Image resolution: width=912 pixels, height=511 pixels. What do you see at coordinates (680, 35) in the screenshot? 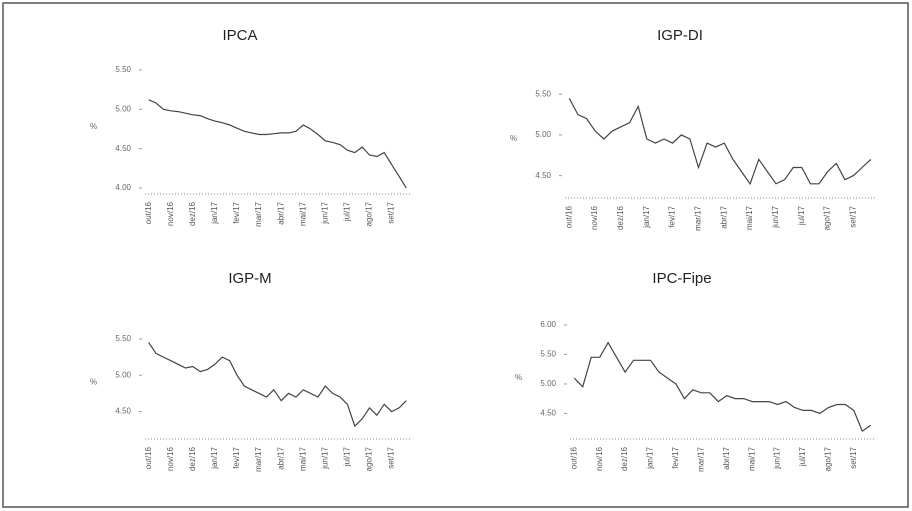
I see `chart-title: IGP-DI` at bounding box center [680, 35].